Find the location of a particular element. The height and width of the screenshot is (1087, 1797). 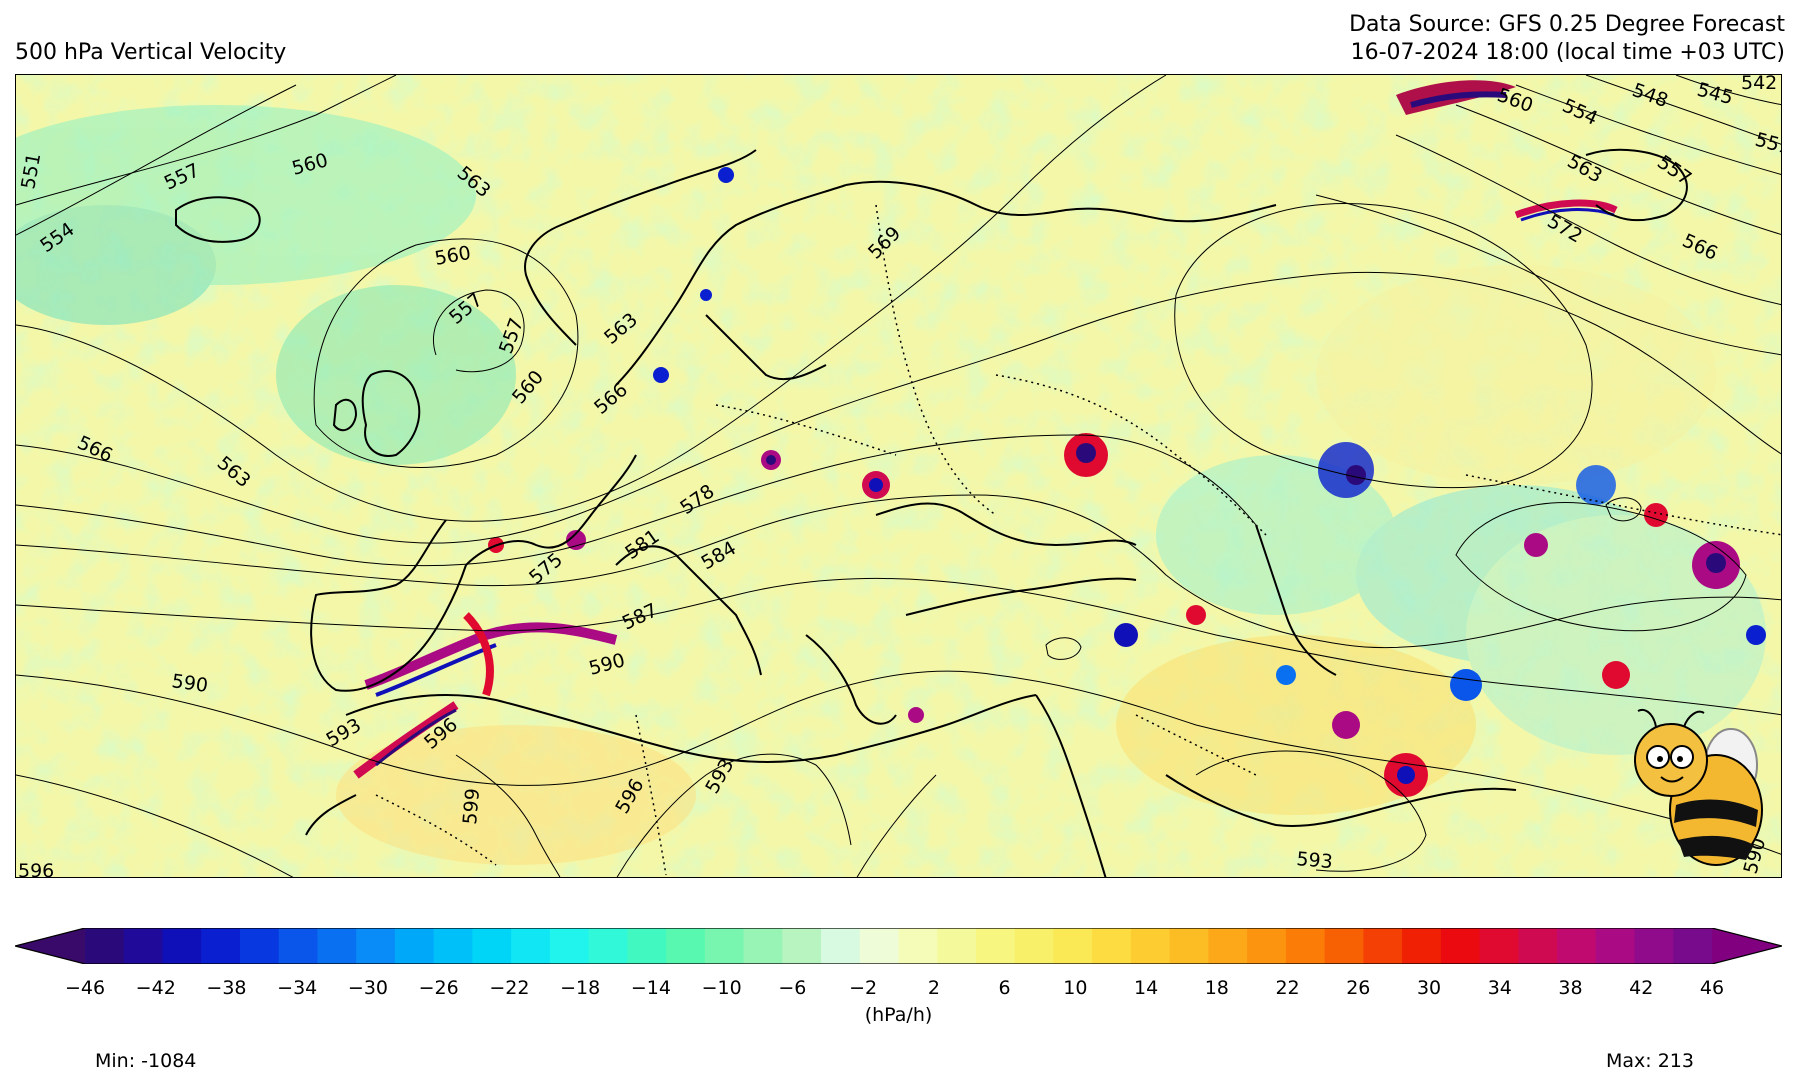

data-source-label: Data Source: GFS 0.25 Degree Forecast is located at coordinates (1567, 24).